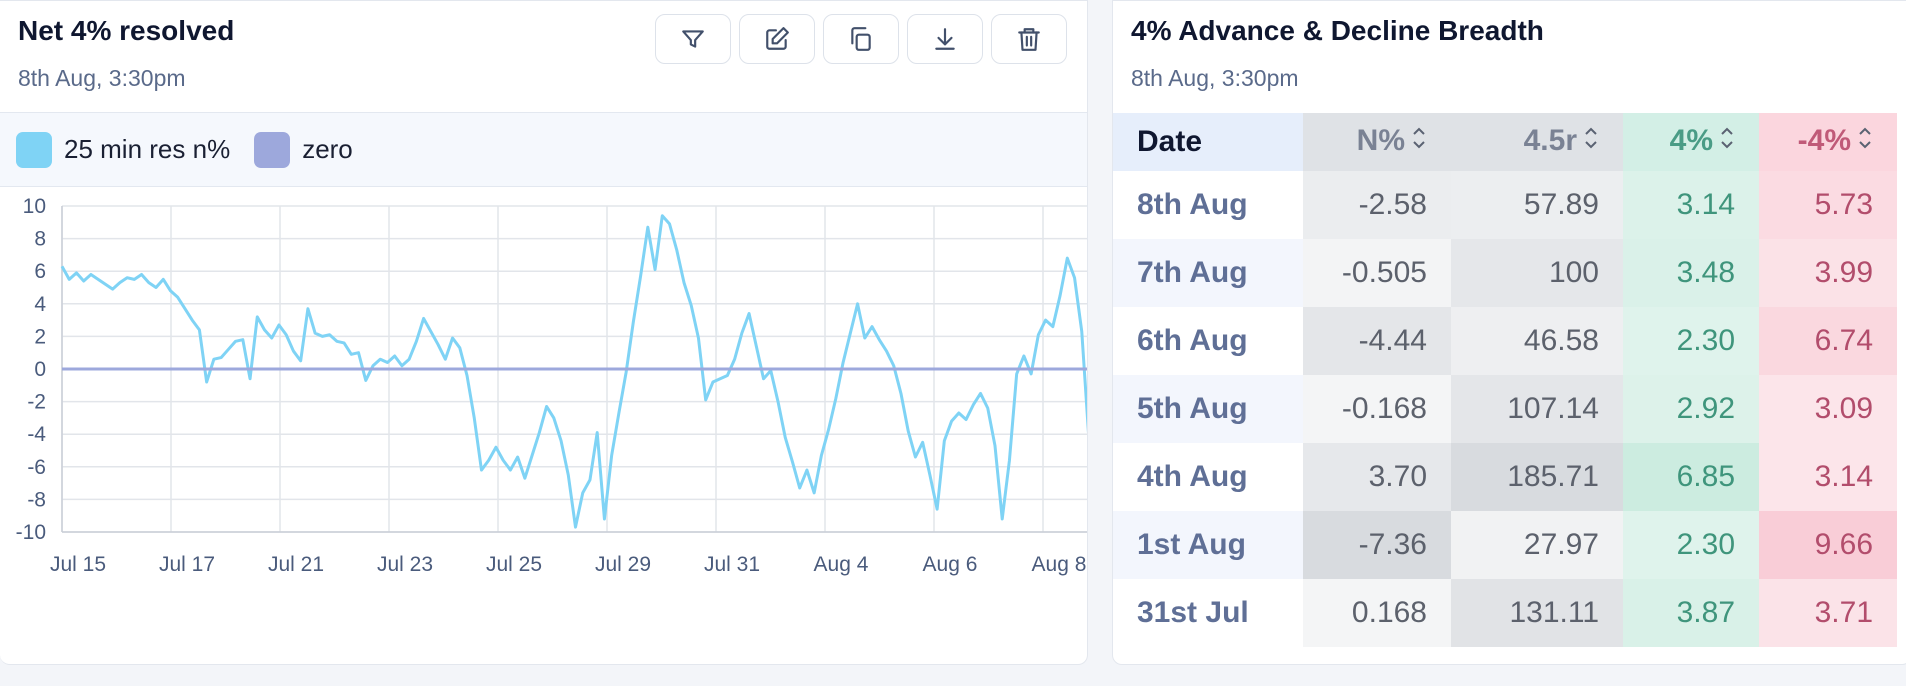 Image resolution: width=1906 pixels, height=686 pixels. Describe the element at coordinates (1377, 273) in the screenshot. I see `table-cell-n: -0.505` at that location.